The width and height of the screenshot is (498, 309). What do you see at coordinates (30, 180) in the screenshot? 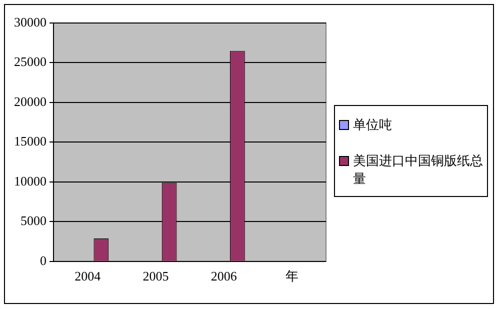
I see `y-tick-label: 10000` at bounding box center [30, 180].